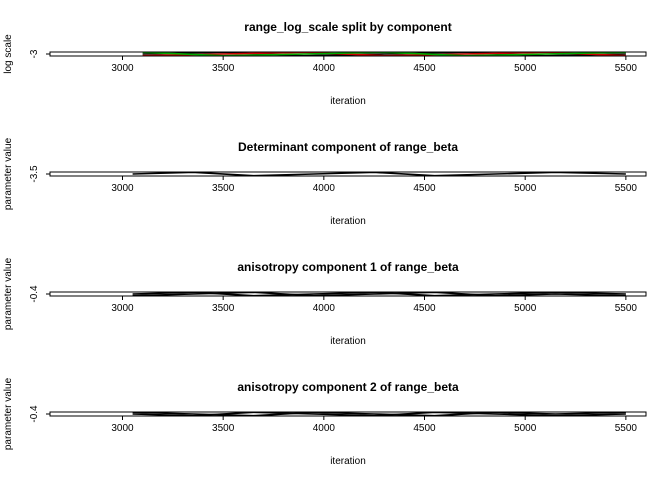 Image resolution: width=672 pixels, height=480 pixels. I want to click on panel-4-xlabel: iteration, so click(348, 461).